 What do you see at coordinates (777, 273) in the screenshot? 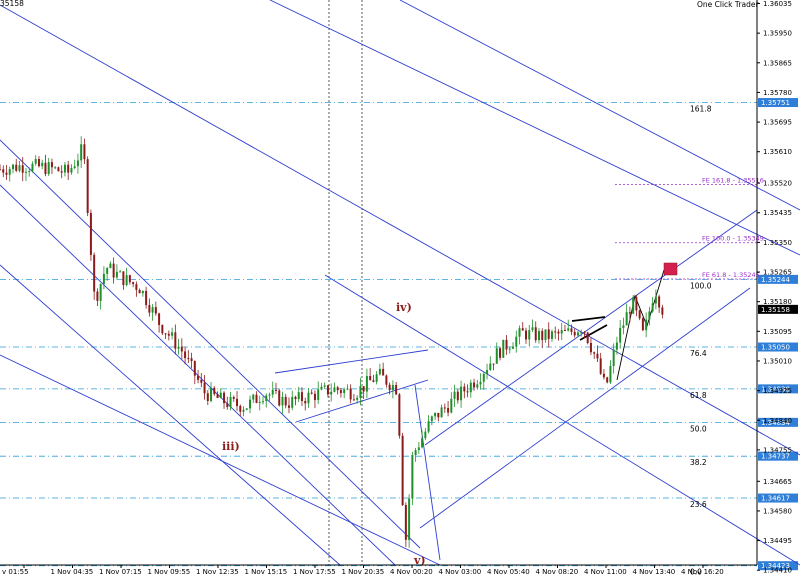
I see `y-tick-label: 1.35265` at bounding box center [777, 273].